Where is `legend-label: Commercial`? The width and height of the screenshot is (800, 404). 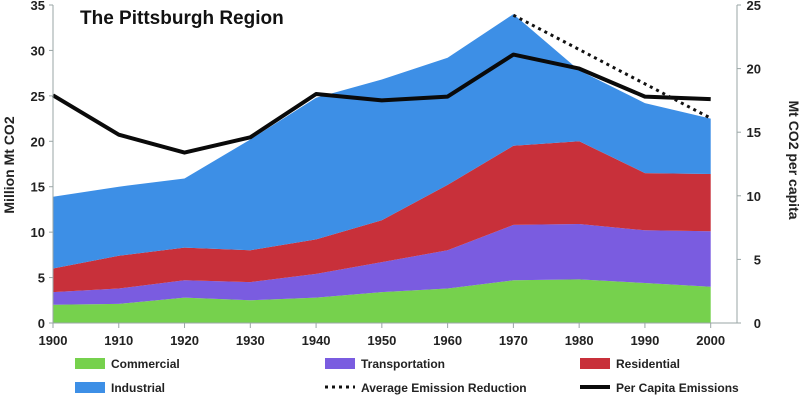
legend-label: Commercial is located at coordinates (145, 364).